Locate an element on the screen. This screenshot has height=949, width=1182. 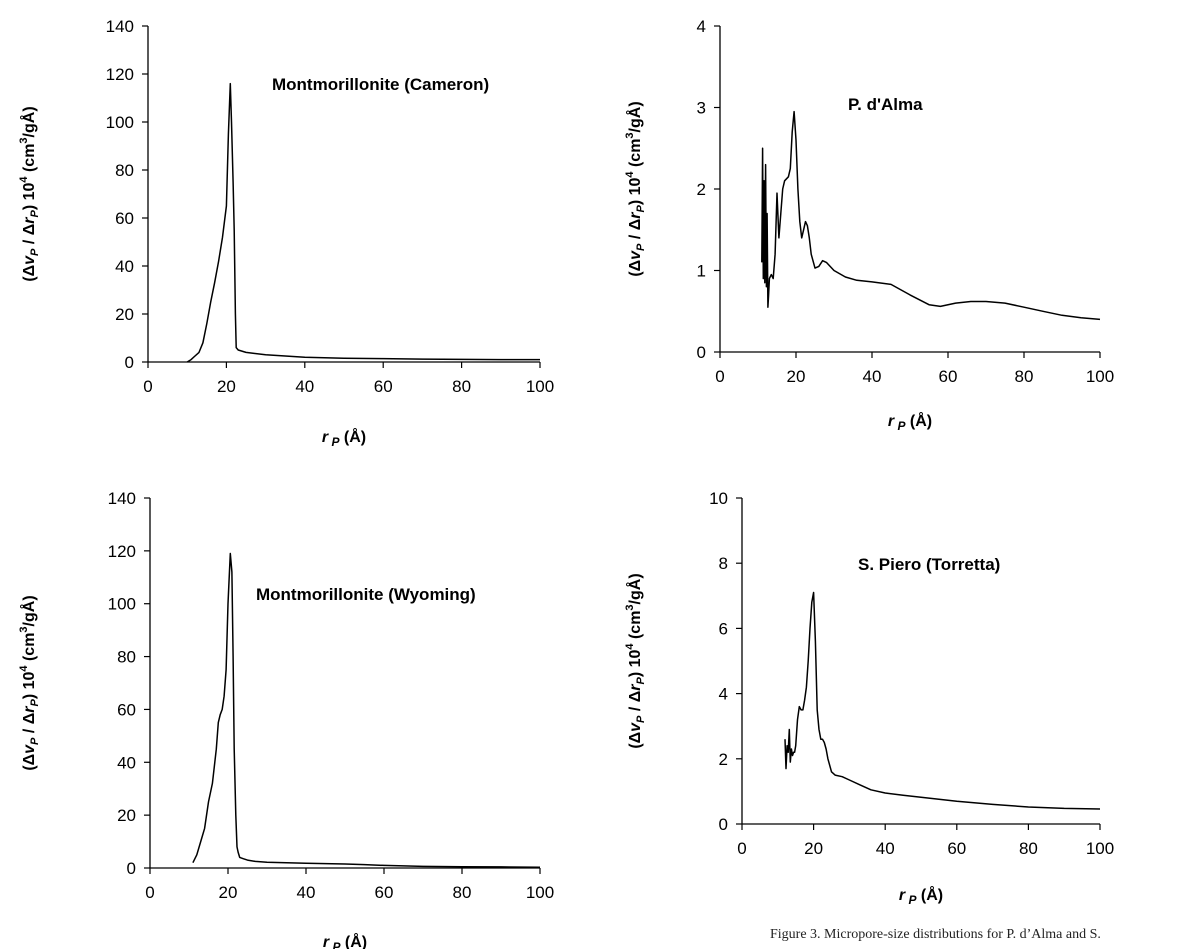
chart-0-y-tick-label: 120 is located at coordinates (120, 74).